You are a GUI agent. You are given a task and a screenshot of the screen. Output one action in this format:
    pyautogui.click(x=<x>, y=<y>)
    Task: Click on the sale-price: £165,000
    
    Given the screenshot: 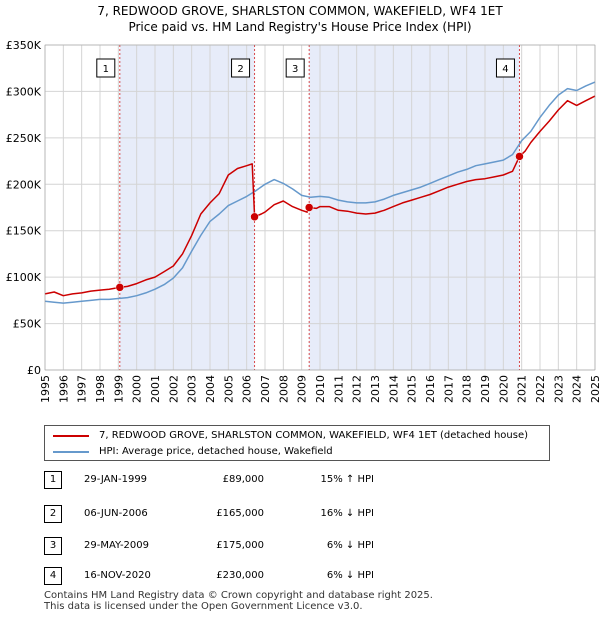 What is the action you would take?
    pyautogui.click(x=240, y=513)
    